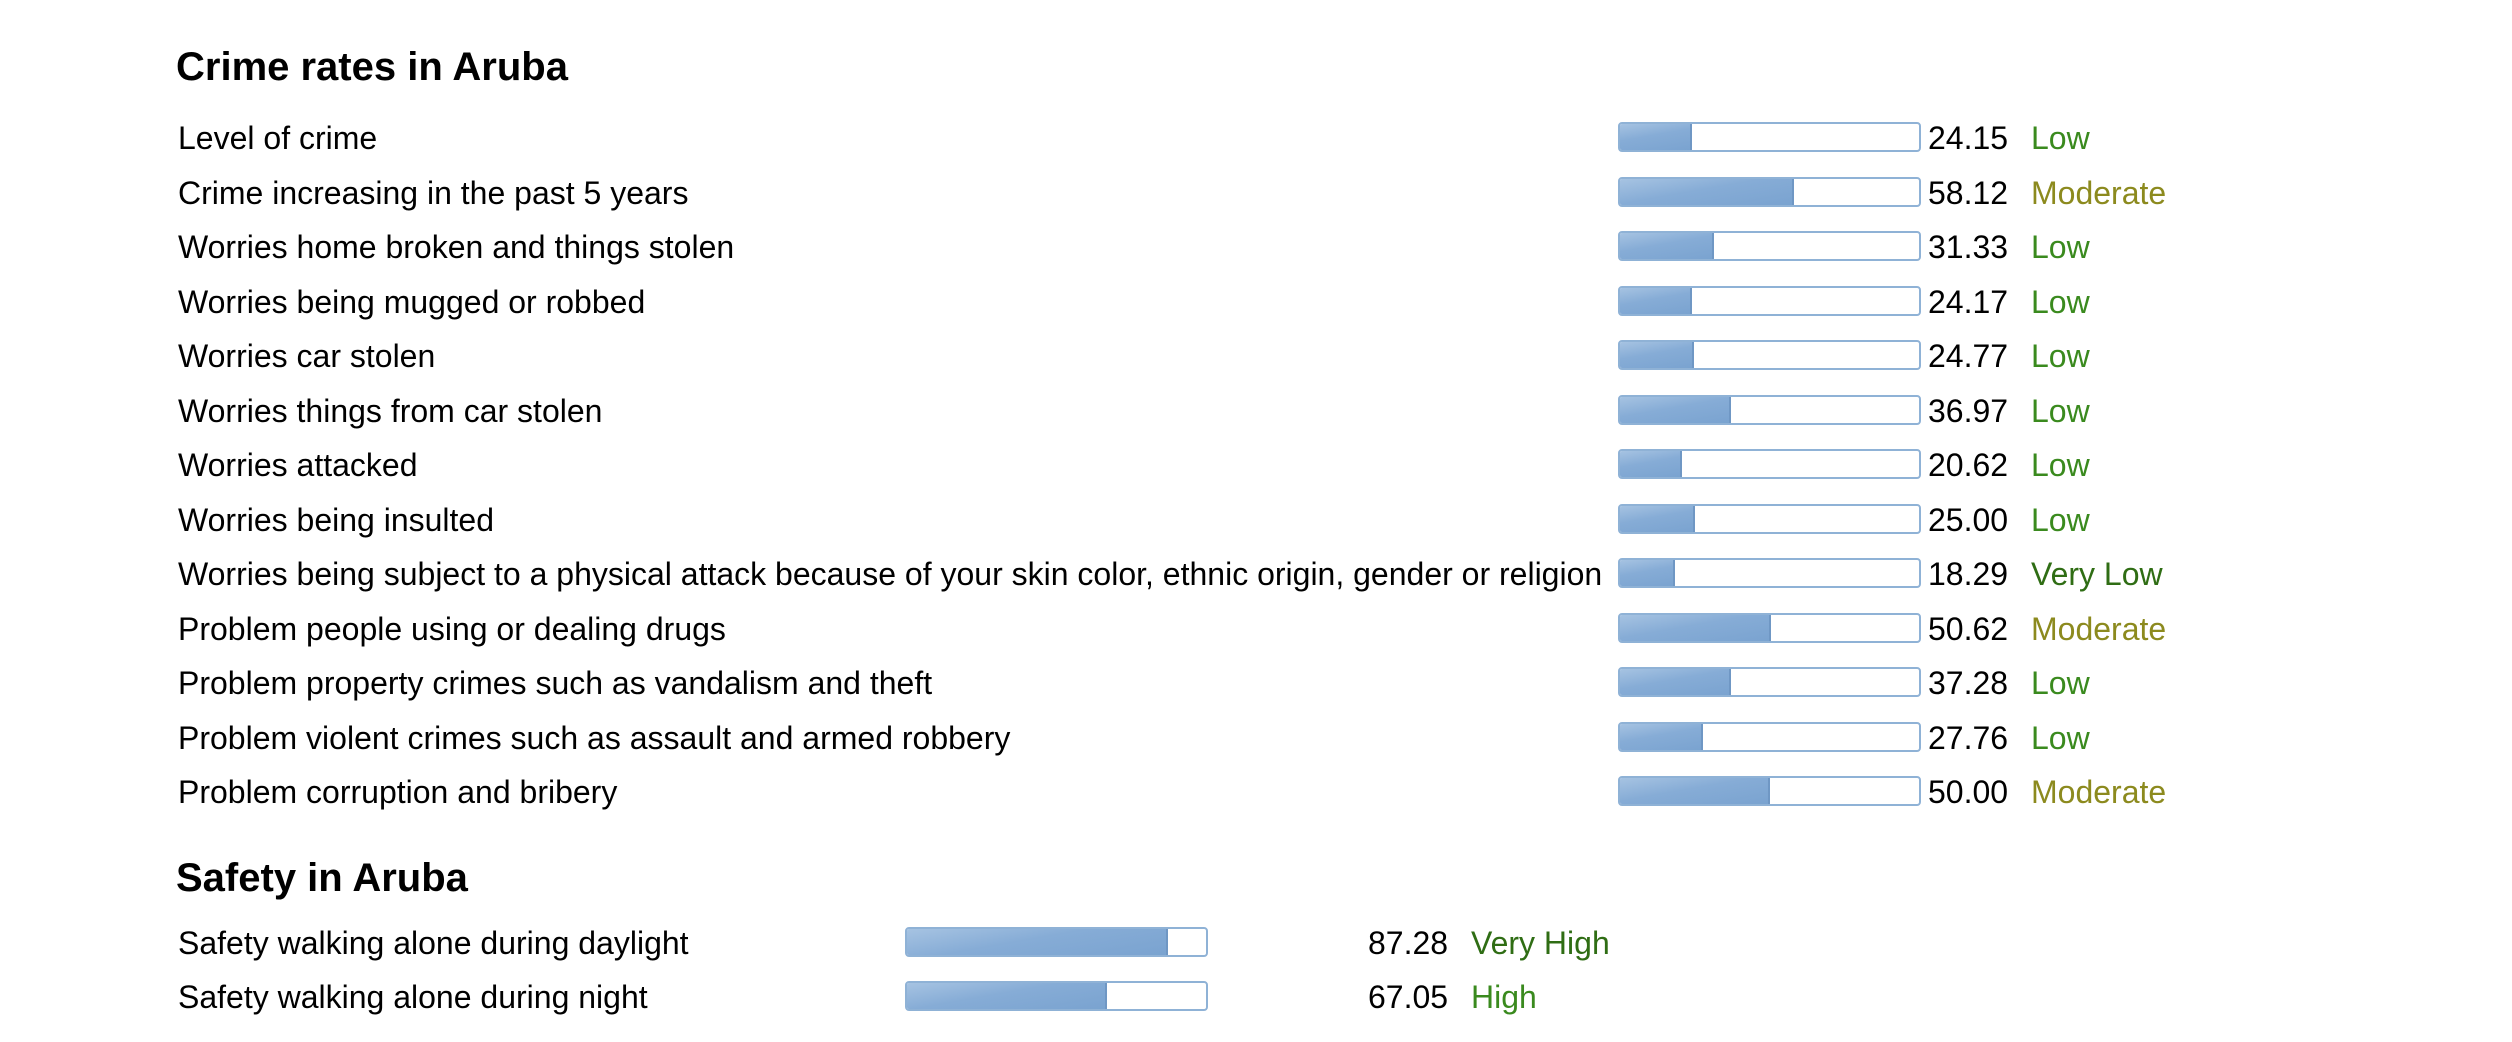  What do you see at coordinates (1256, 465) in the screenshot?
I see `chart-row: Worries attacked 20.62 Low` at bounding box center [1256, 465].